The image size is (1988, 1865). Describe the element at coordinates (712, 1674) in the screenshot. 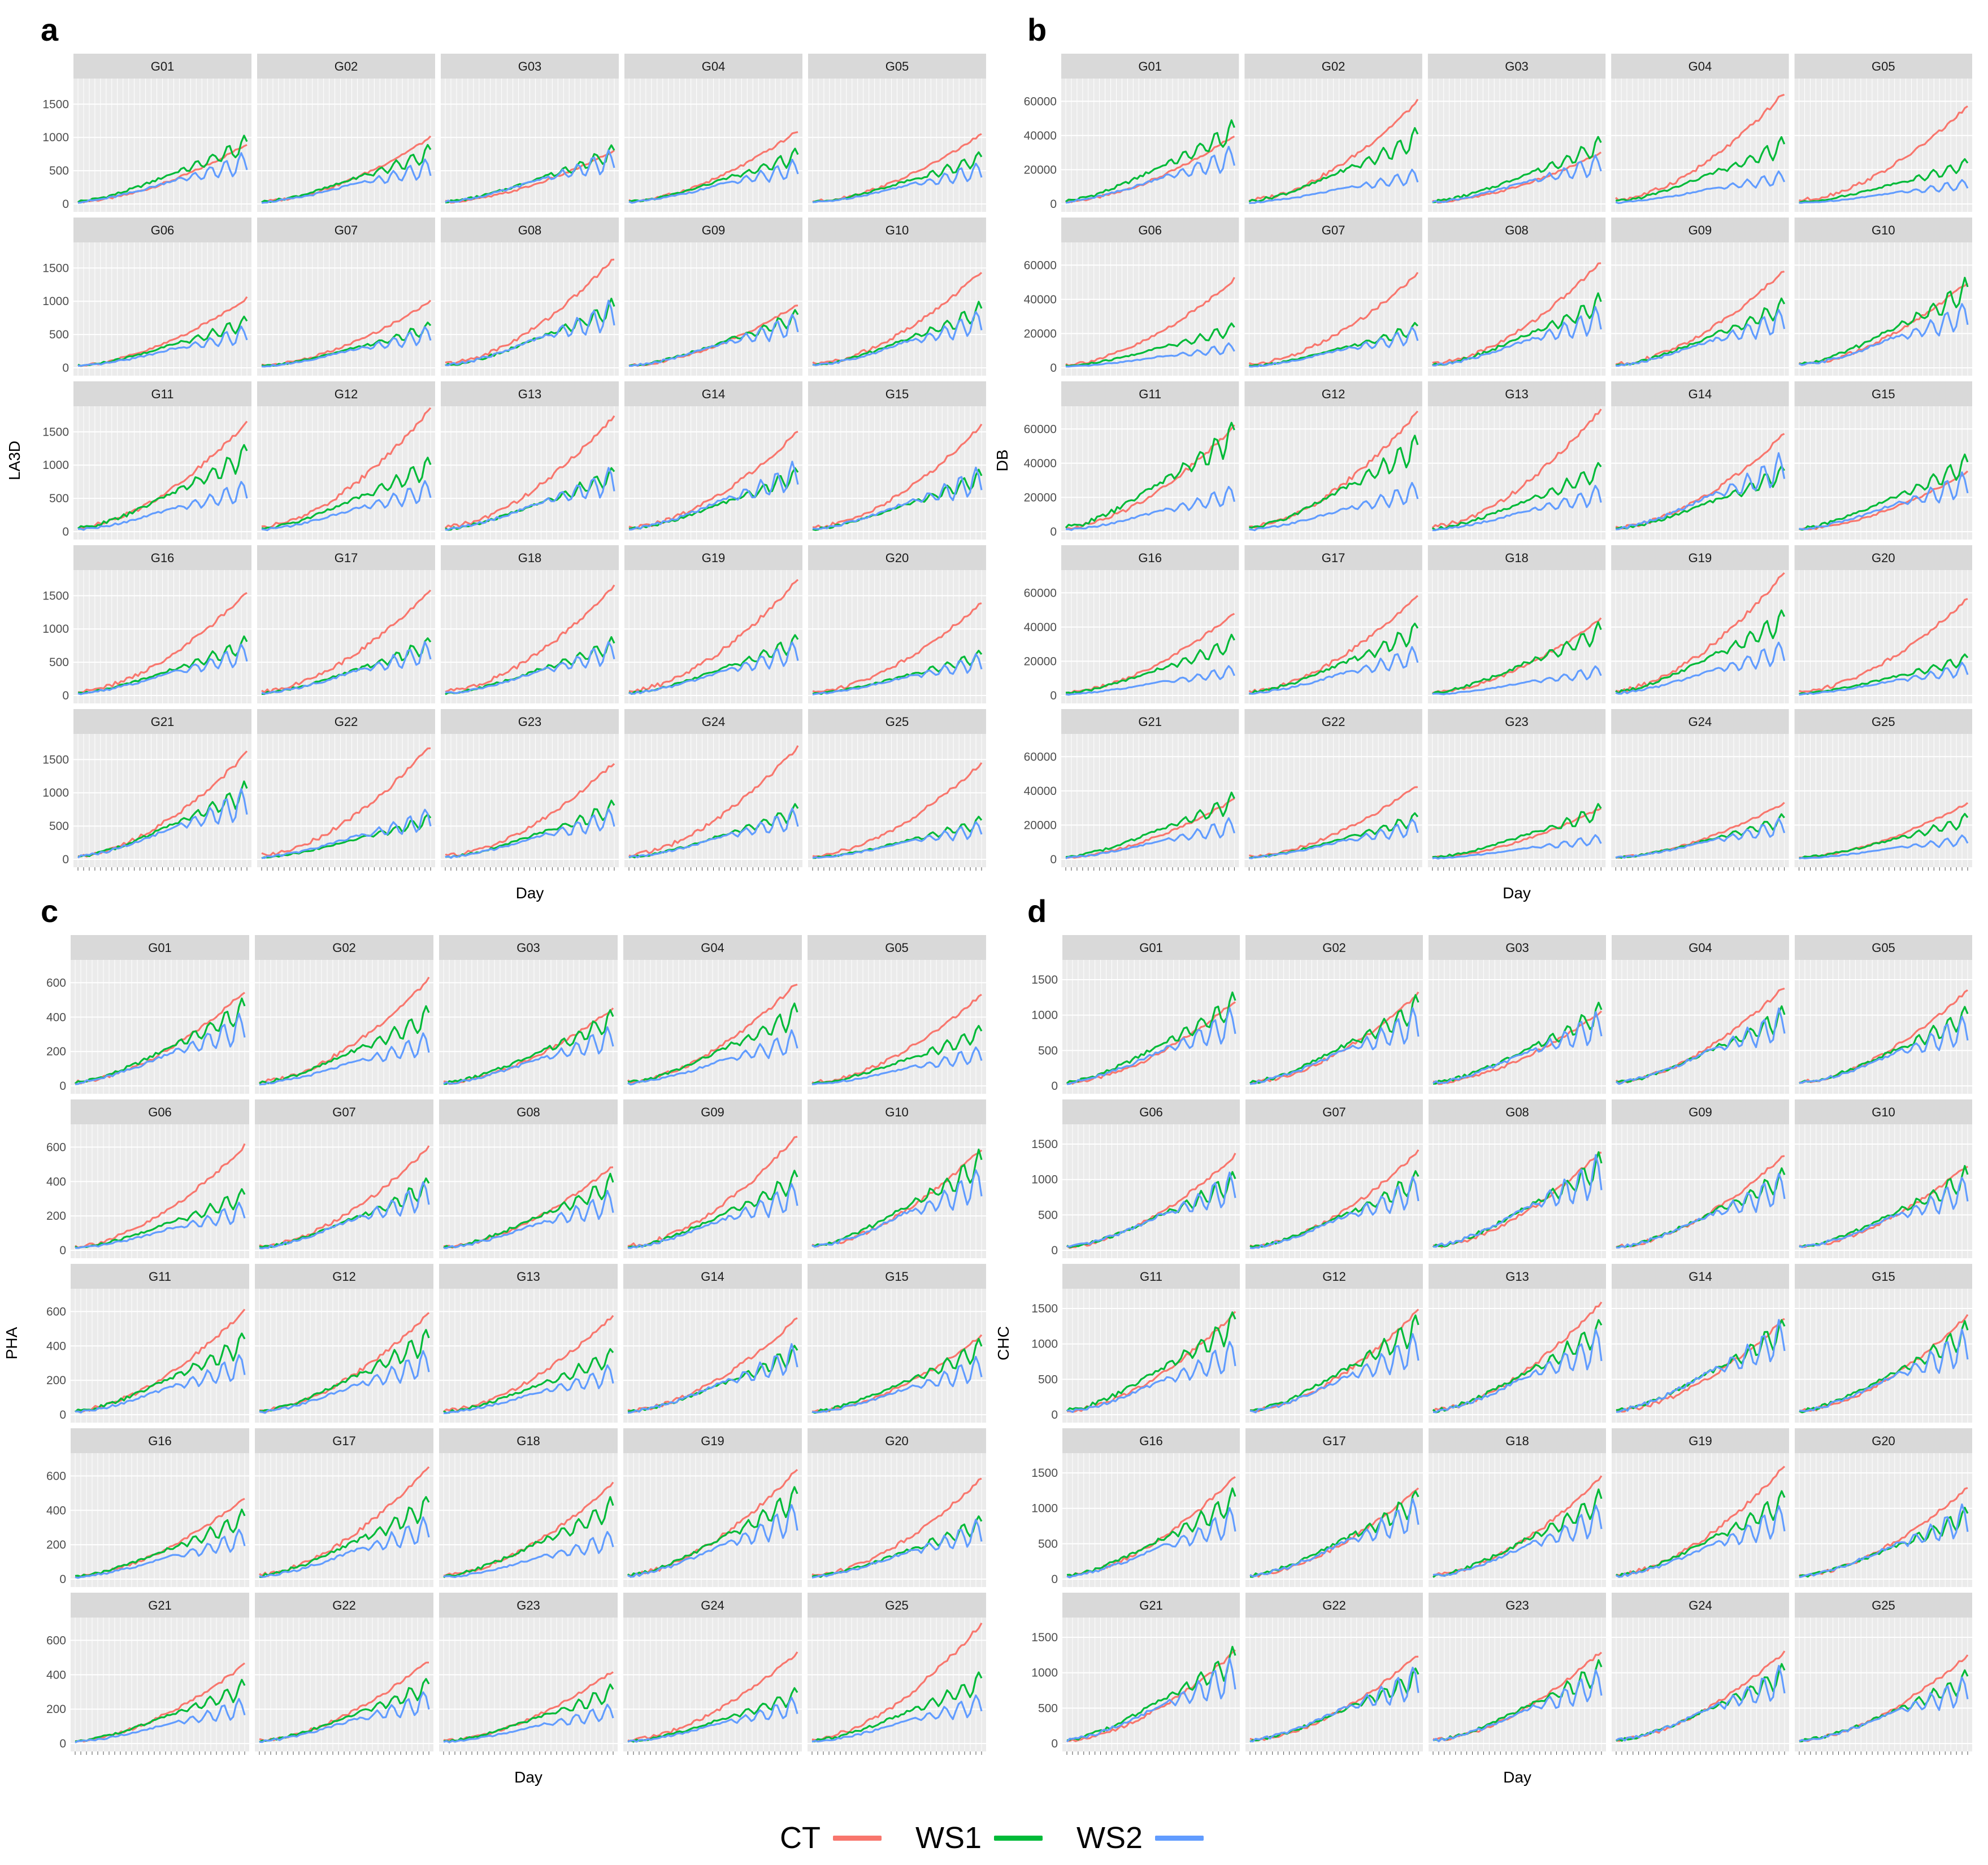

I see `facet-G24: G24` at that location.